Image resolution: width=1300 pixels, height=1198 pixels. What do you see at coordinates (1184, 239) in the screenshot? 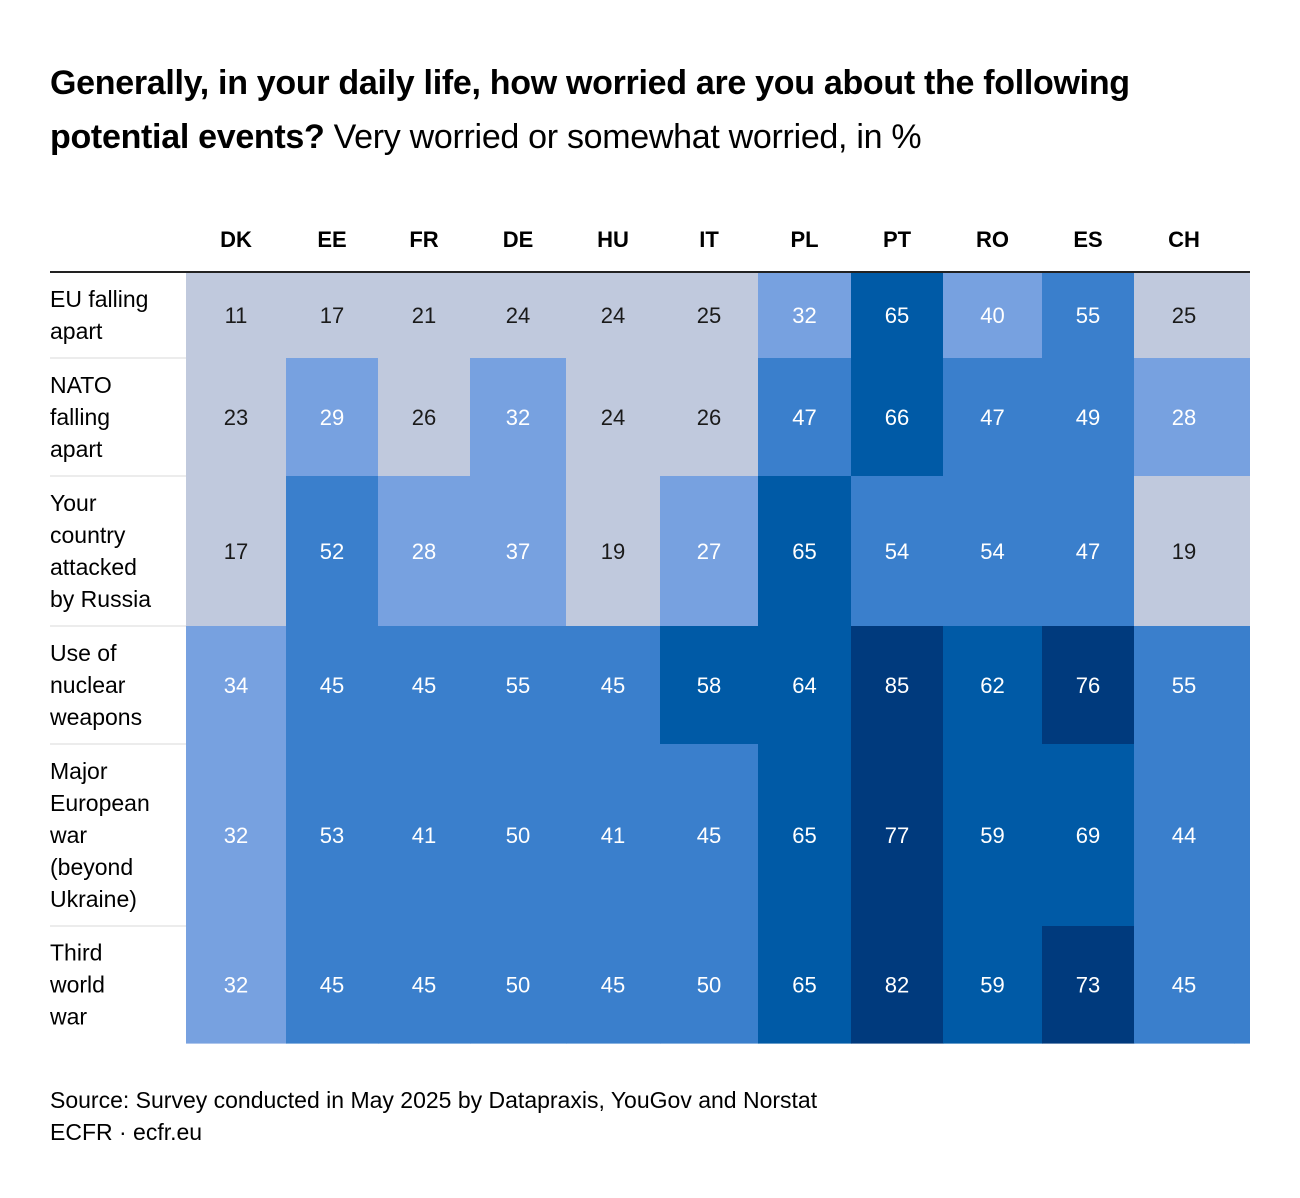
I see `column-header-ch: CH` at bounding box center [1184, 239].